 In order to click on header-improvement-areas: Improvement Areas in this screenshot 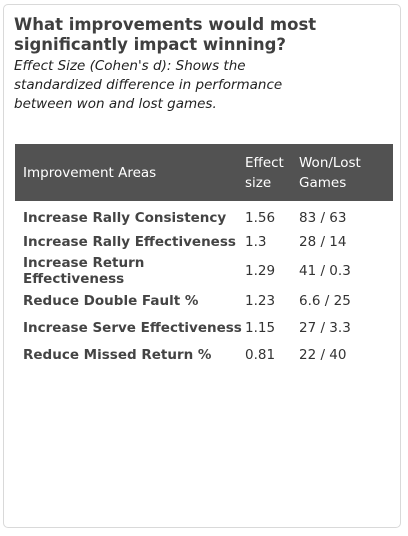, I will do `click(130, 172)`.